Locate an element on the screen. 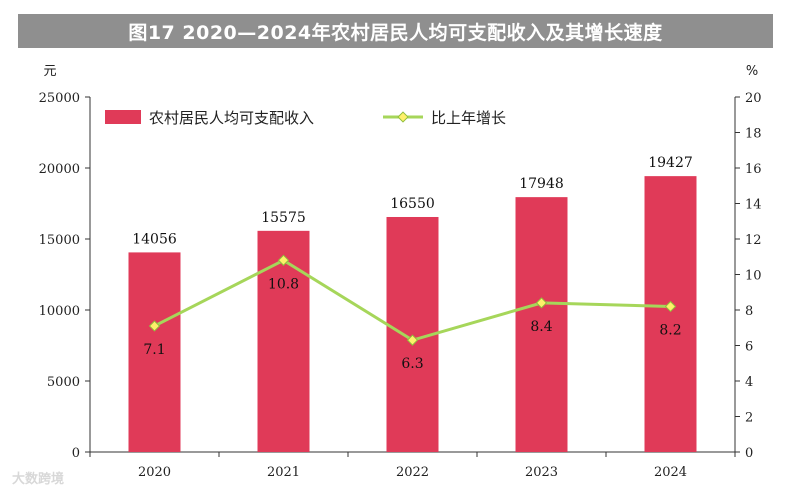 The width and height of the screenshot is (800, 493). right-axis-unit: % is located at coordinates (752, 71).